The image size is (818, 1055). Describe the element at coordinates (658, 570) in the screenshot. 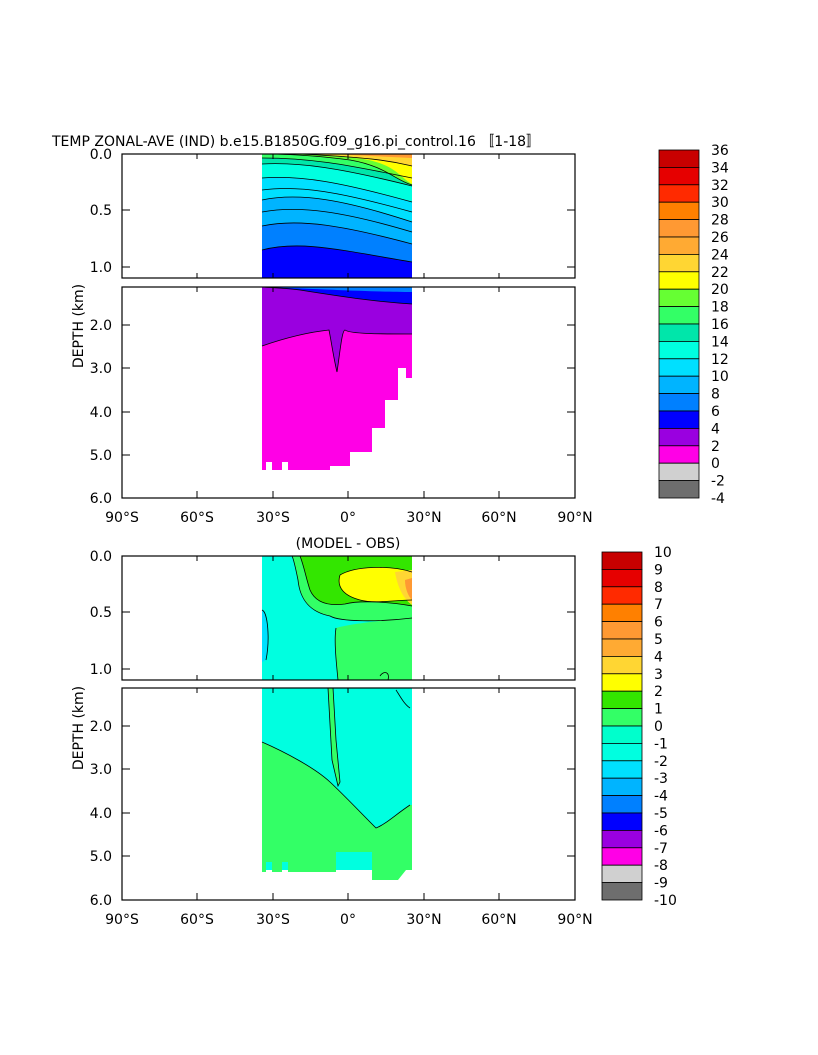

I see `colorbar-label: 9` at that location.